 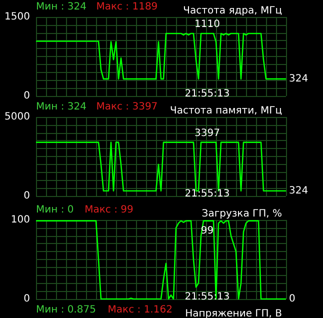 I want to click on text: Макс : 3397, so click(x=127, y=107).